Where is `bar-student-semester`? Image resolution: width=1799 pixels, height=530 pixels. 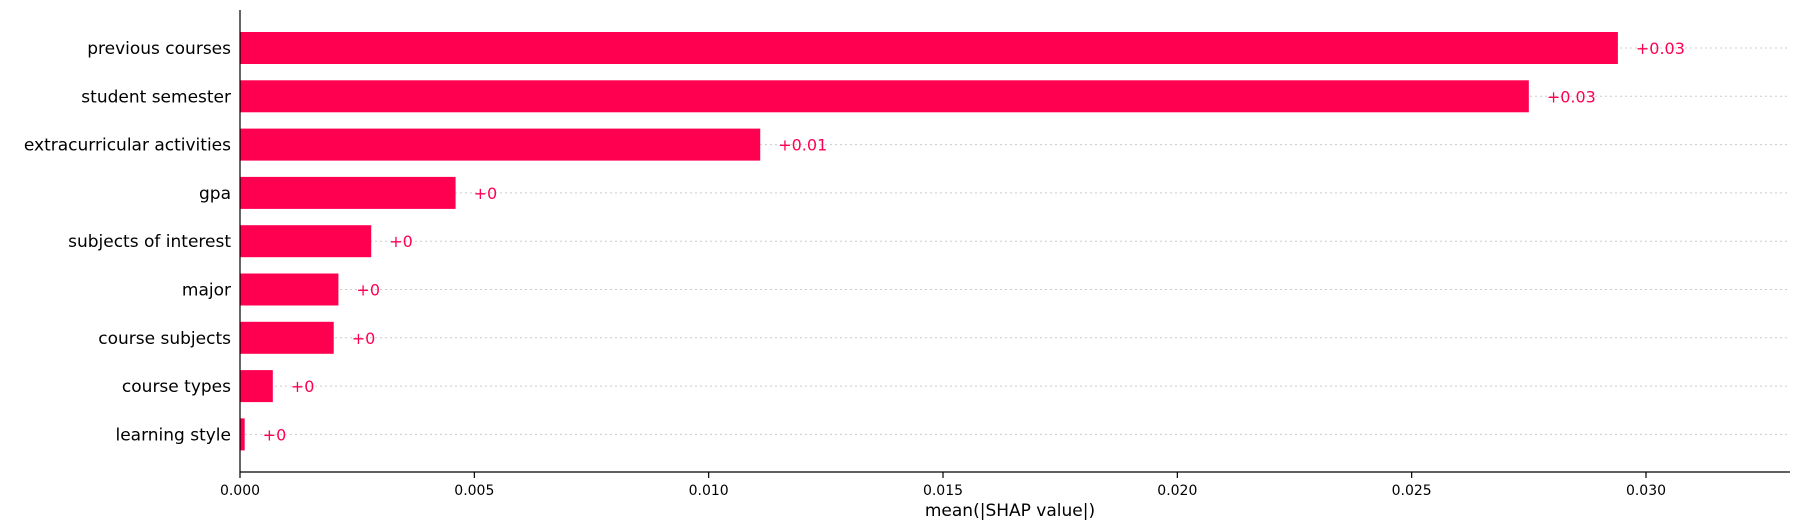 bar-student-semester is located at coordinates (884, 96).